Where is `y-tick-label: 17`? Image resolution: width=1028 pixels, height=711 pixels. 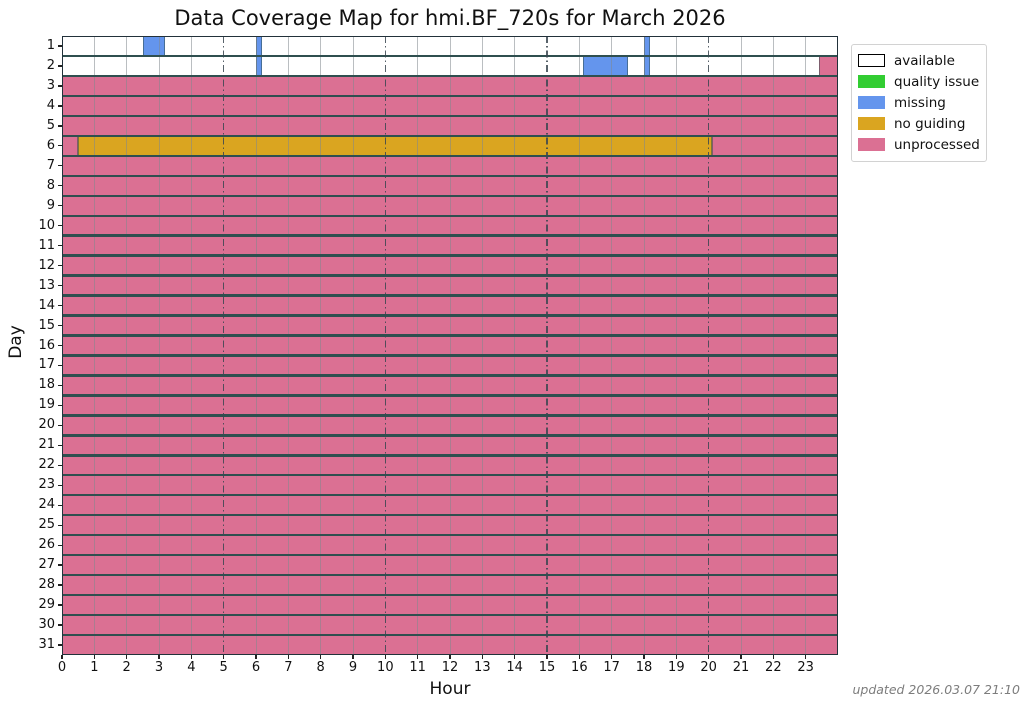 y-tick-label: 17 is located at coordinates (46, 365).